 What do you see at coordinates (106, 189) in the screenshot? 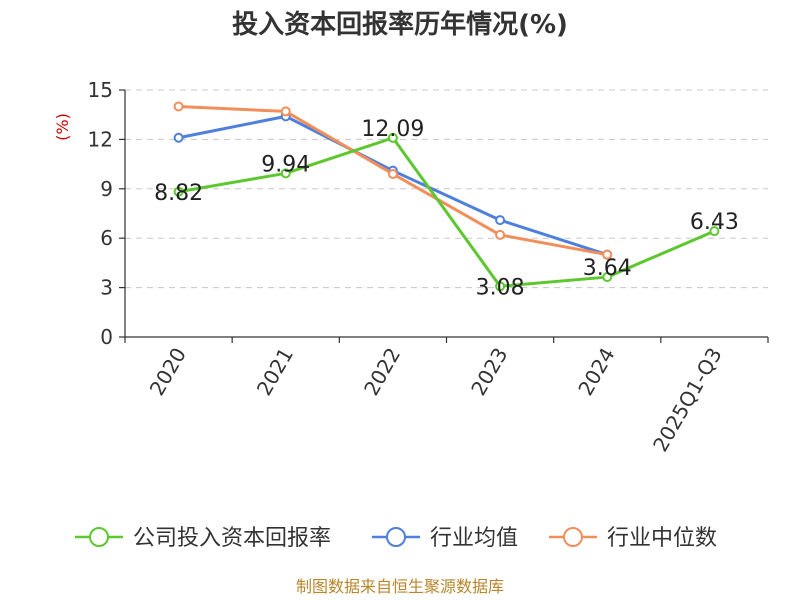
I see `y-tick-label: 9` at bounding box center [106, 189].